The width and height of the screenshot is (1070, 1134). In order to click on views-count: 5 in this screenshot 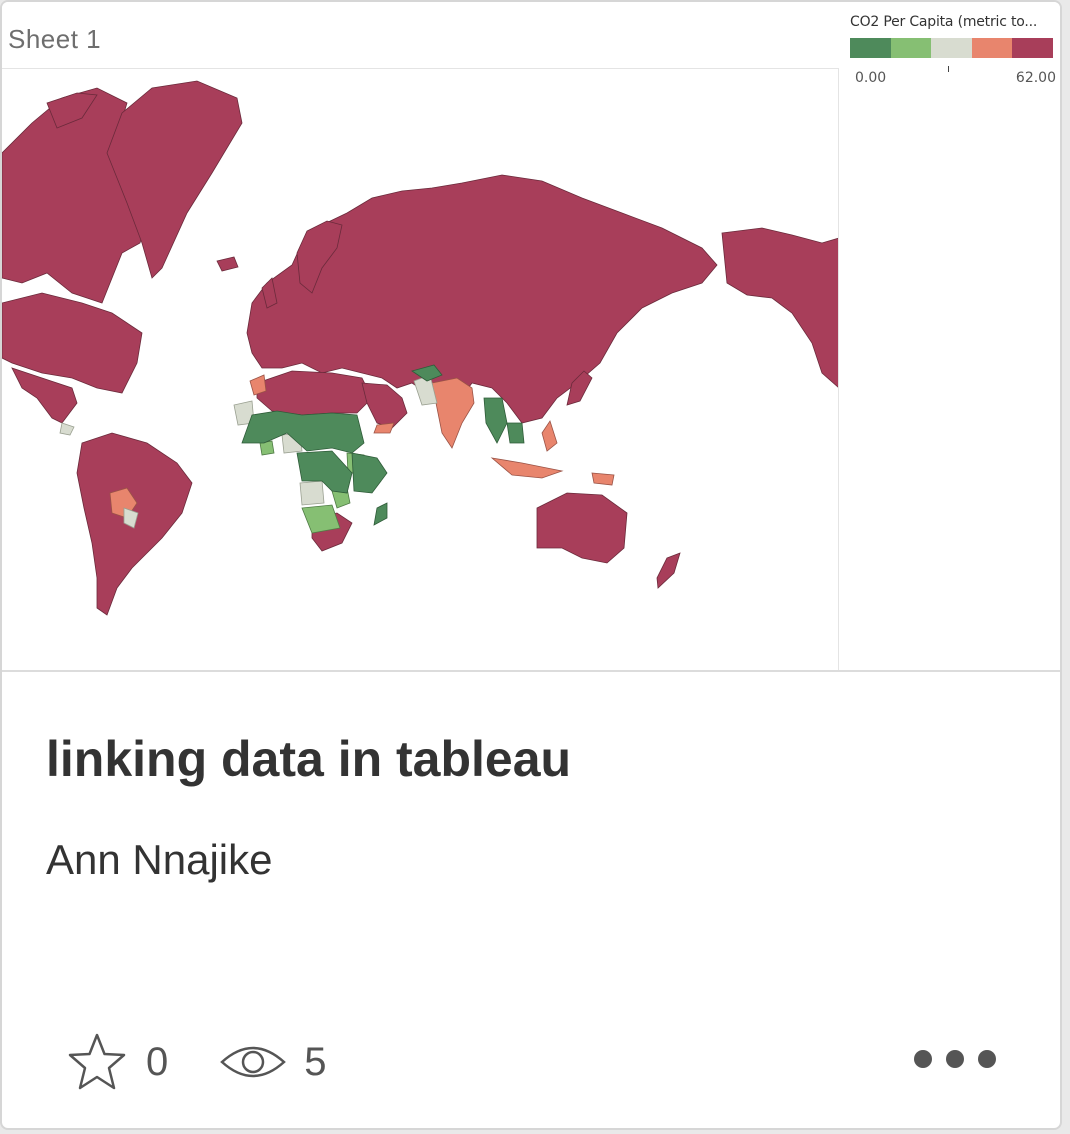, I will do `click(315, 1061)`.